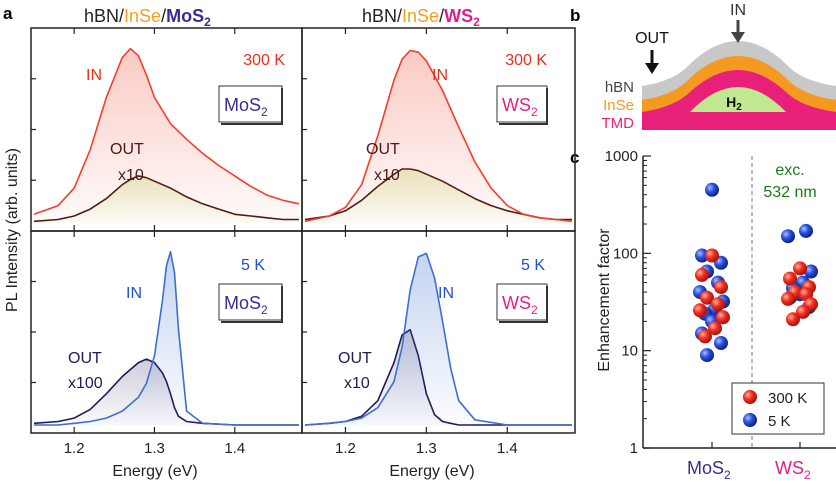 This screenshot has width=836, height=484. I want to click on enhancement-y-label: Enhancement factor, so click(604, 300).